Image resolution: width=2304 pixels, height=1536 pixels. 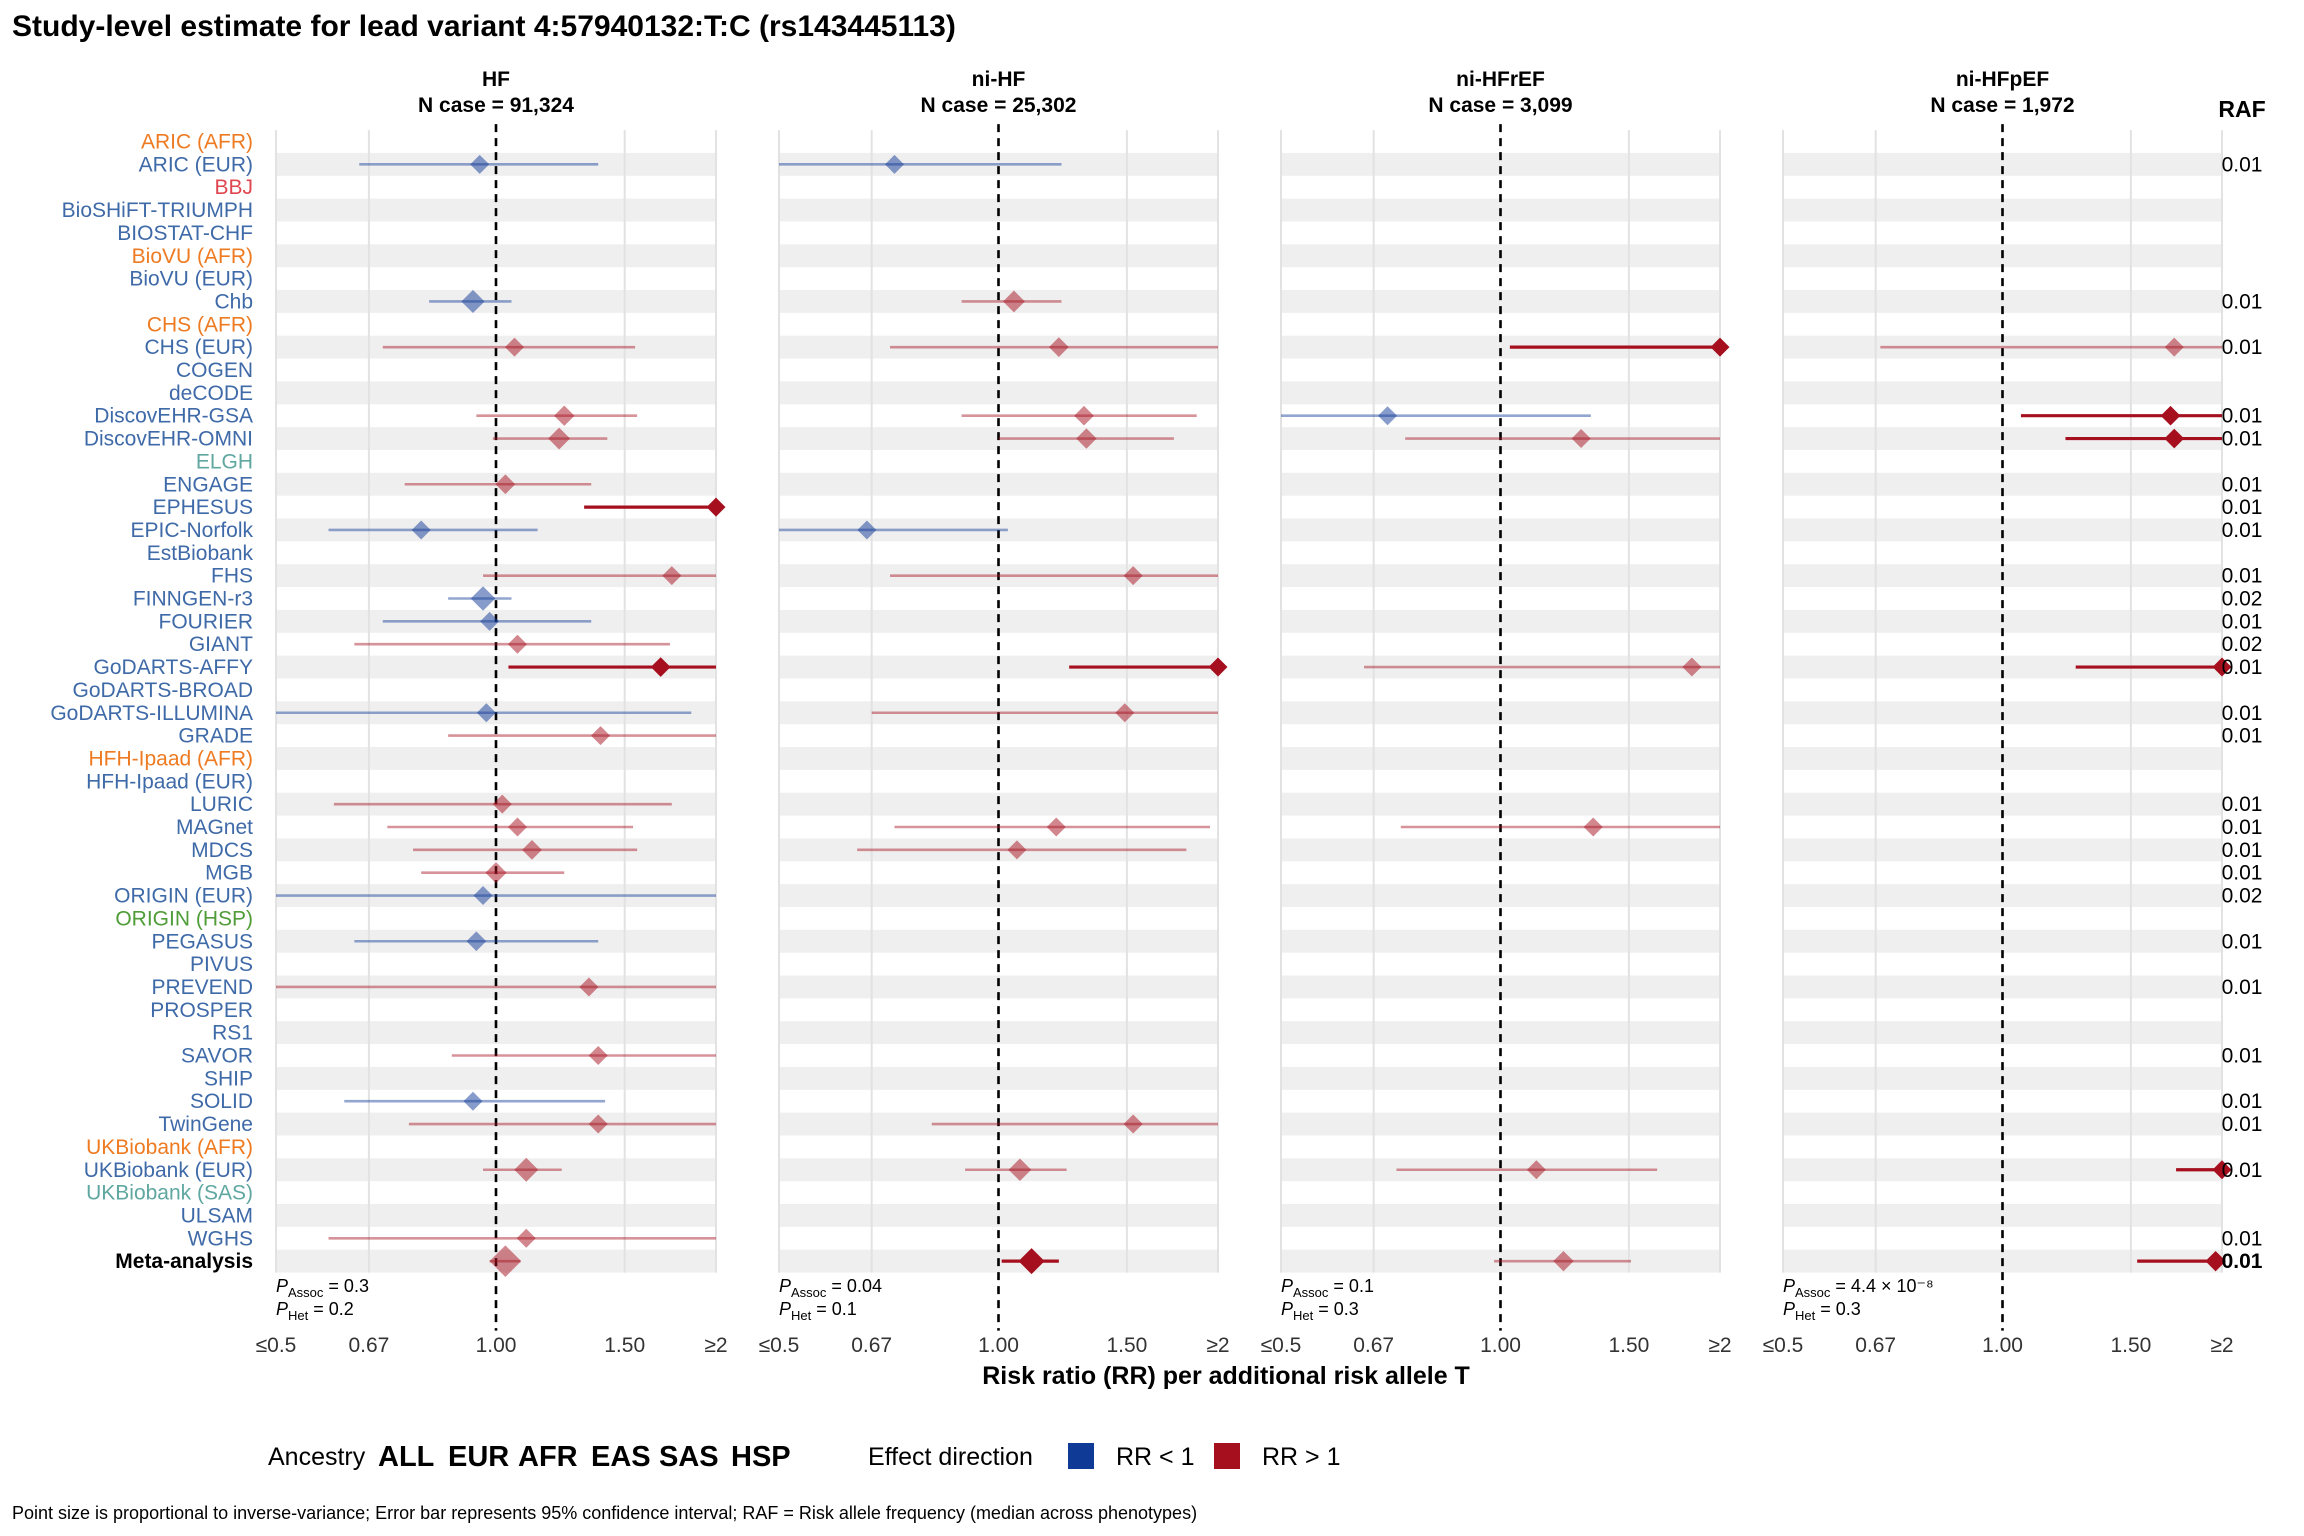 I want to click on p-assoc: PAssoc = 4.4 × 10⁻⁸, so click(x=1858, y=1288).